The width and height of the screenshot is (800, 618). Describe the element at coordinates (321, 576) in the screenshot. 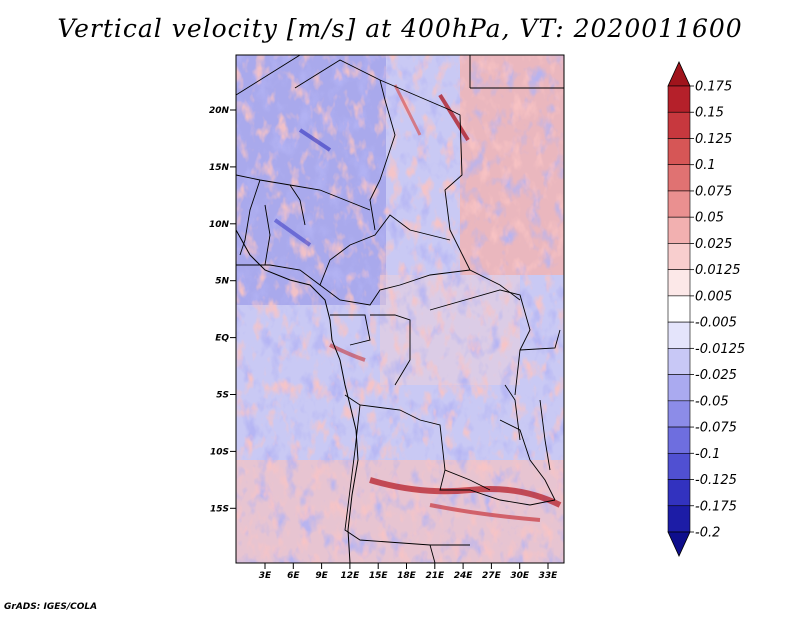

I see `lon-label: 9E` at that location.